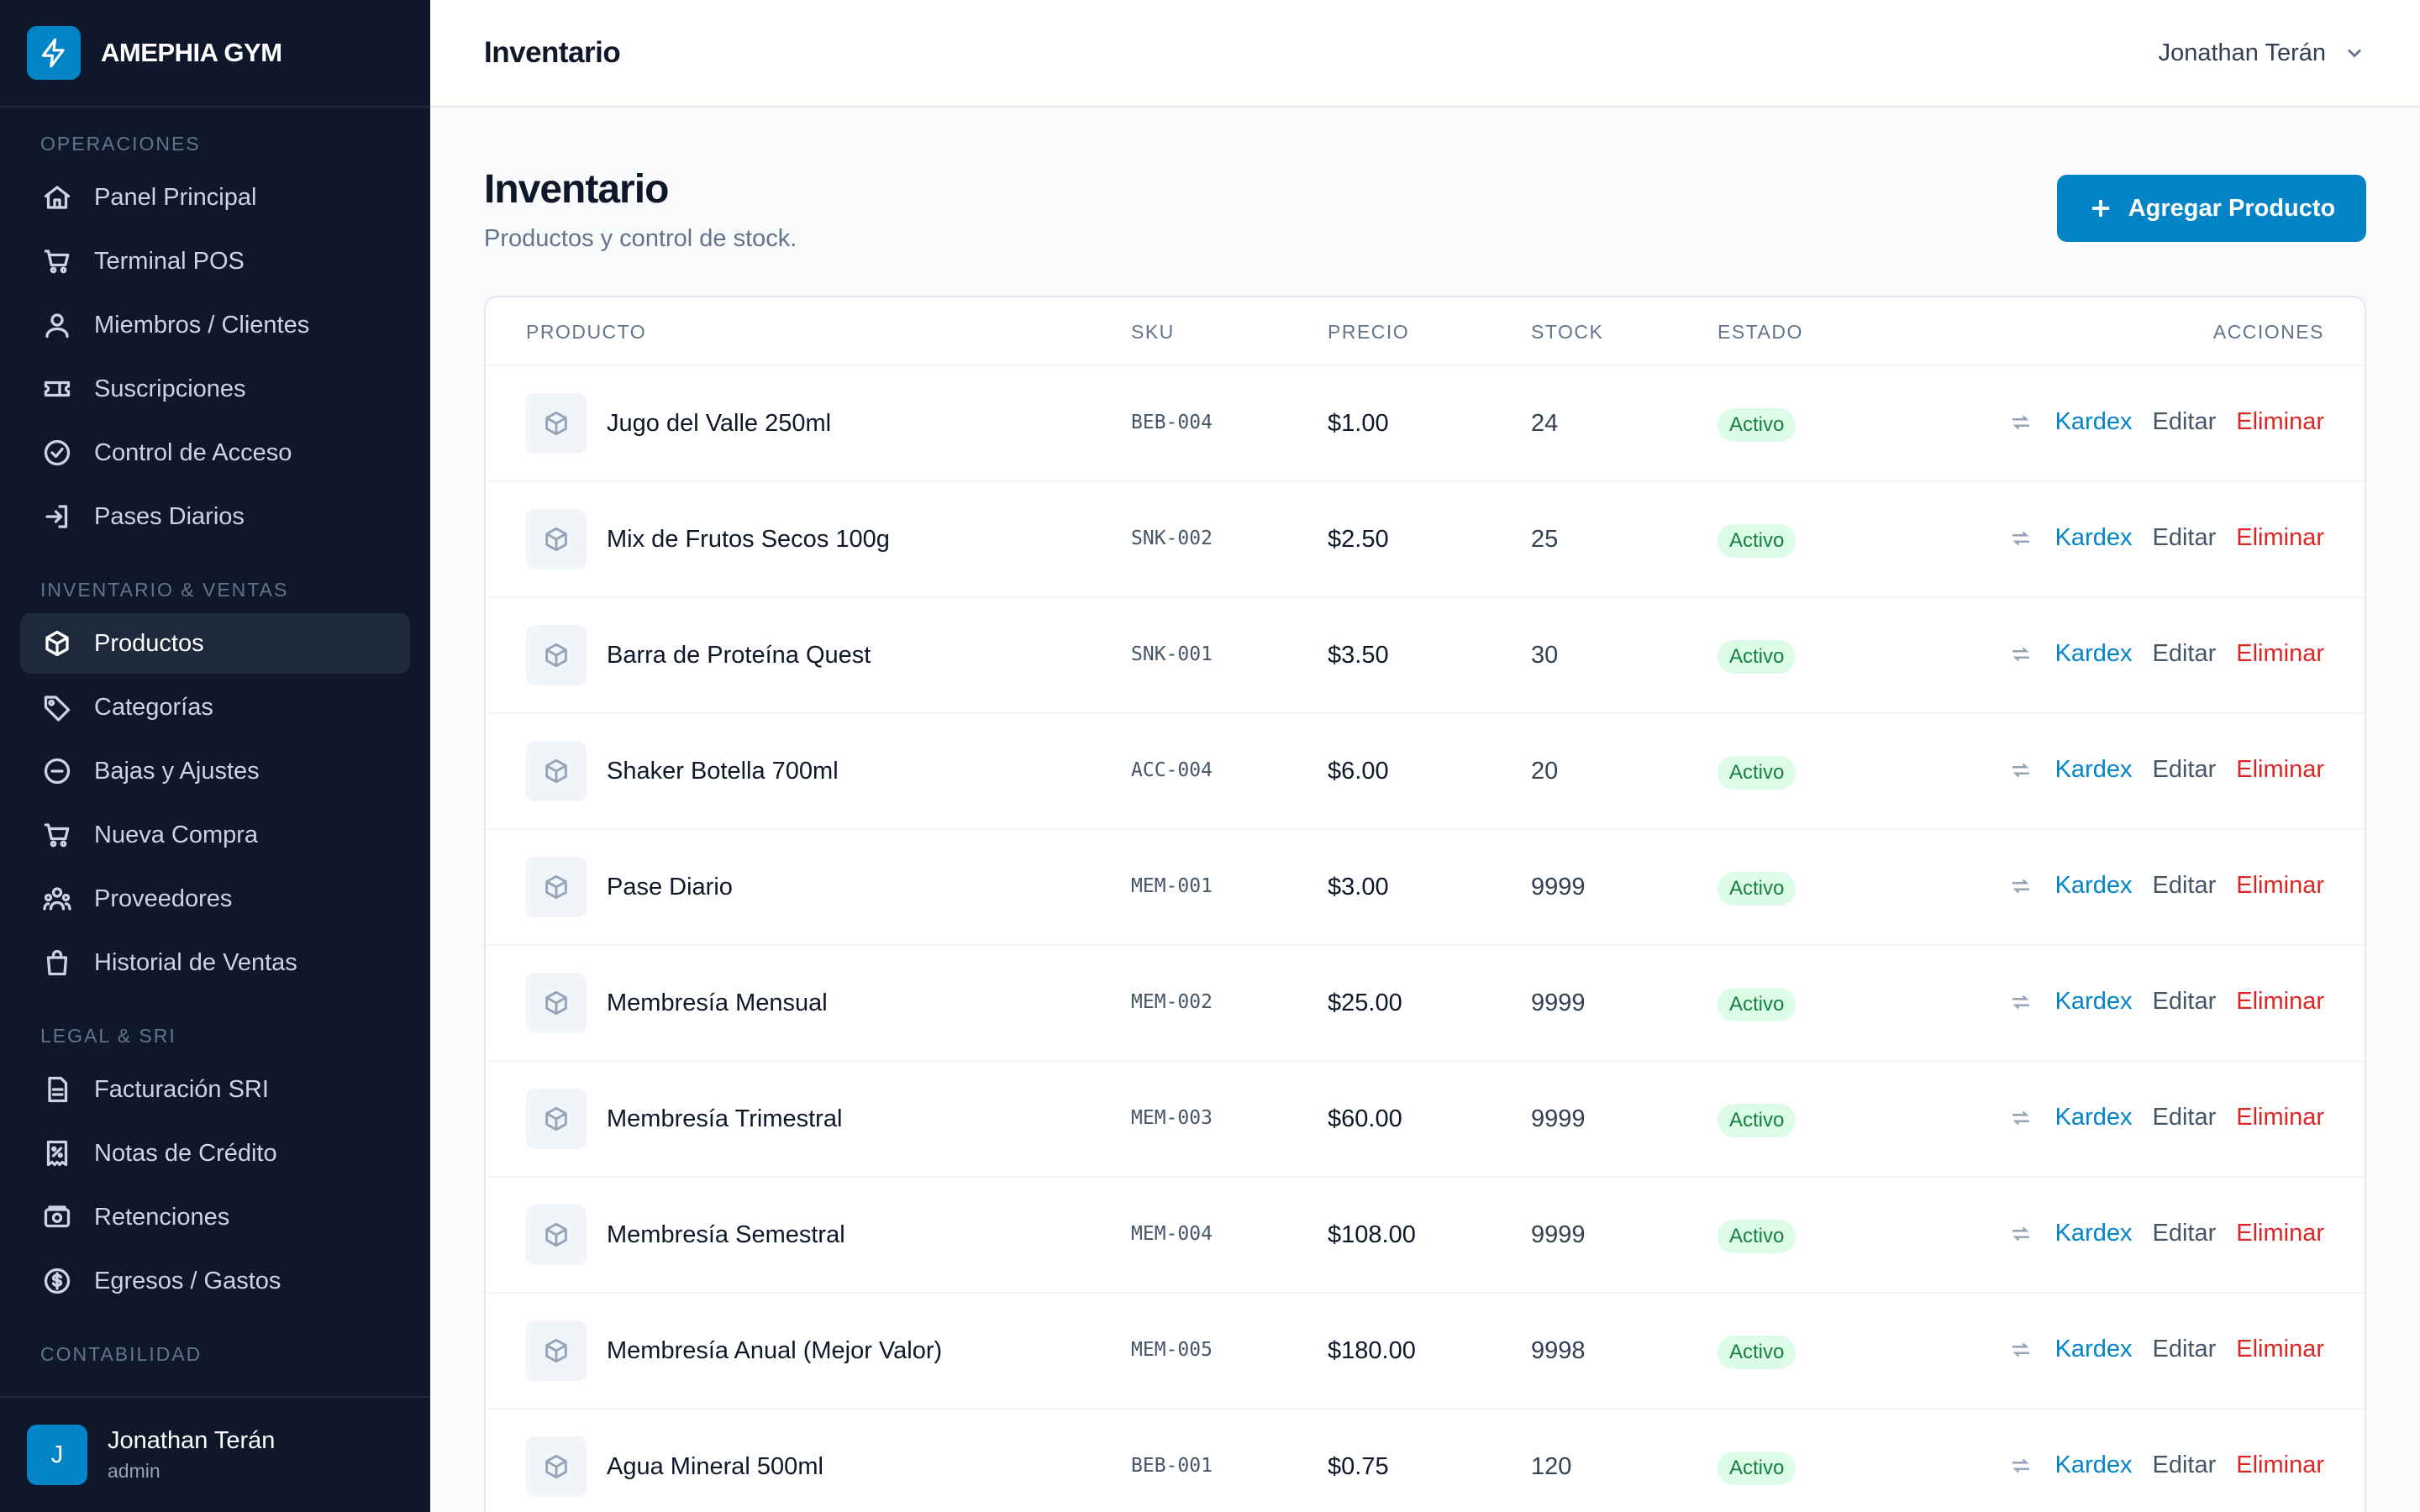  I want to click on actions-cell: Kardex Editar Eliminar, so click(2166, 422).